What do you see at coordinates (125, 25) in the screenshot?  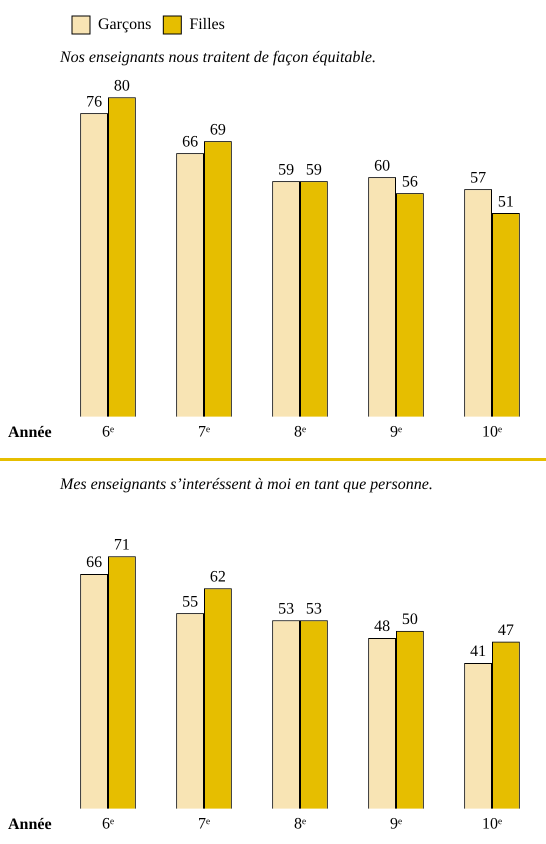 I see `legend-label: Garçons` at bounding box center [125, 25].